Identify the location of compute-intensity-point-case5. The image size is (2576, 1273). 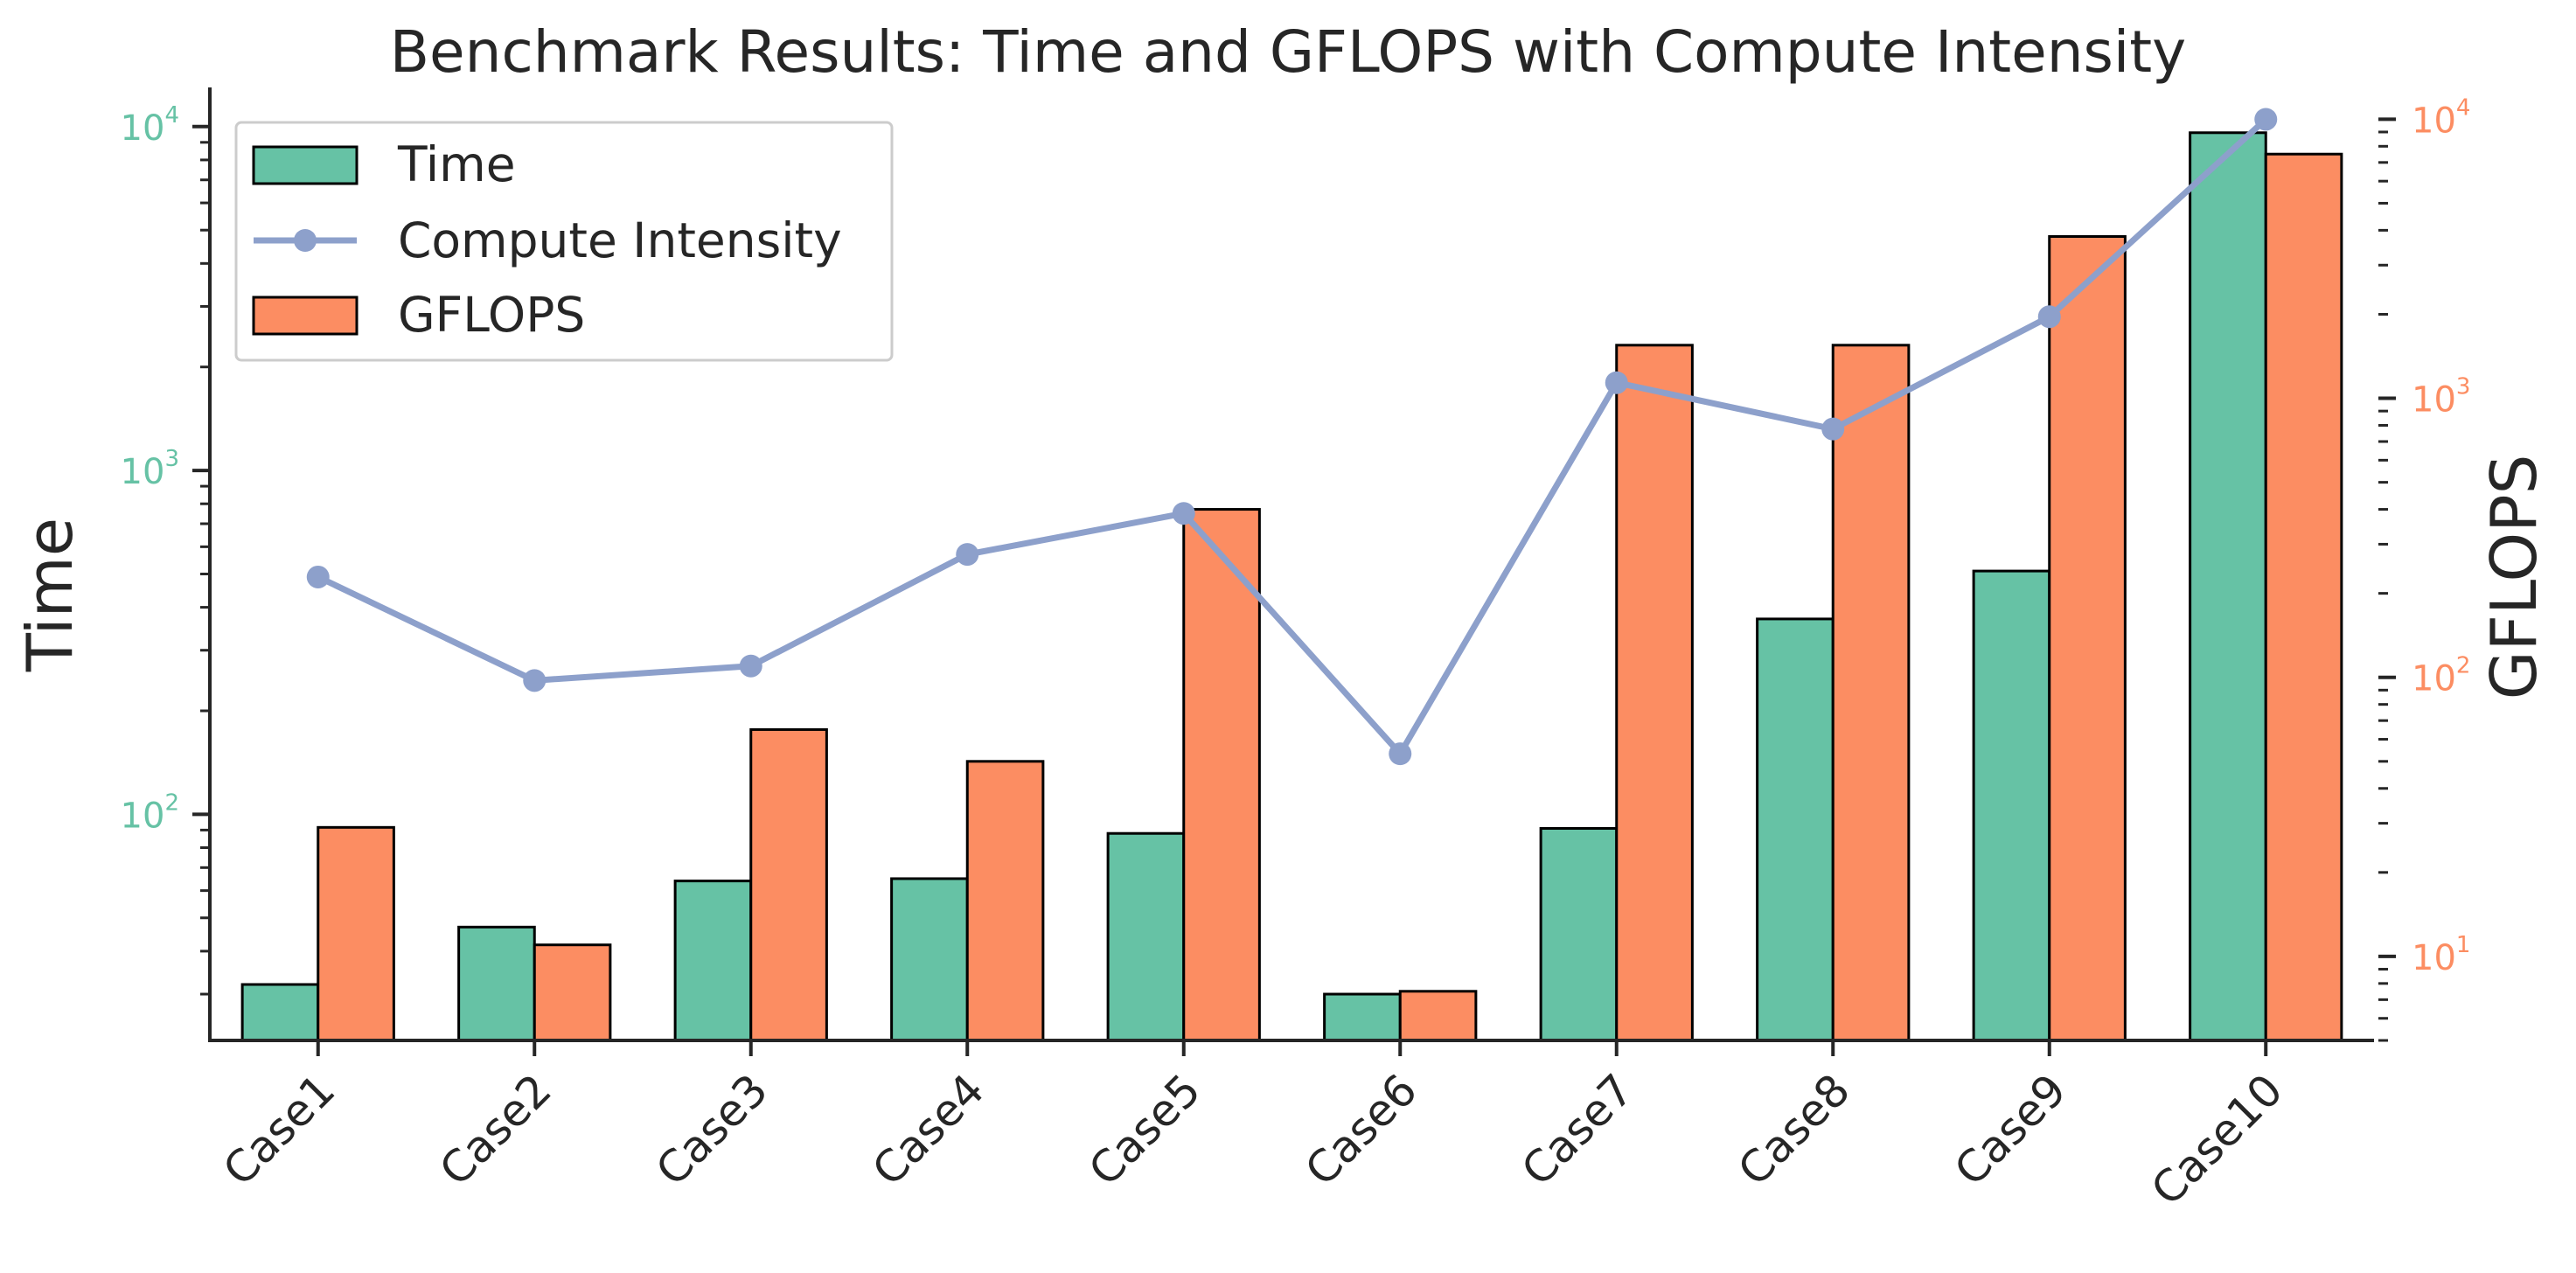
(1183, 513).